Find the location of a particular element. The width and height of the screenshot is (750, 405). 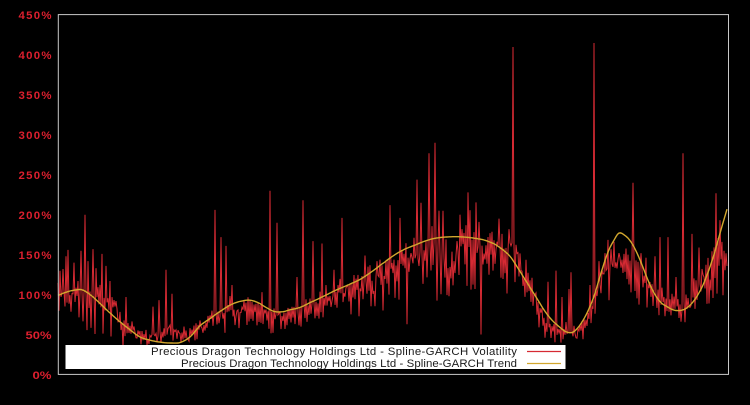

svg-text: 150% is located at coordinates (35, 256).